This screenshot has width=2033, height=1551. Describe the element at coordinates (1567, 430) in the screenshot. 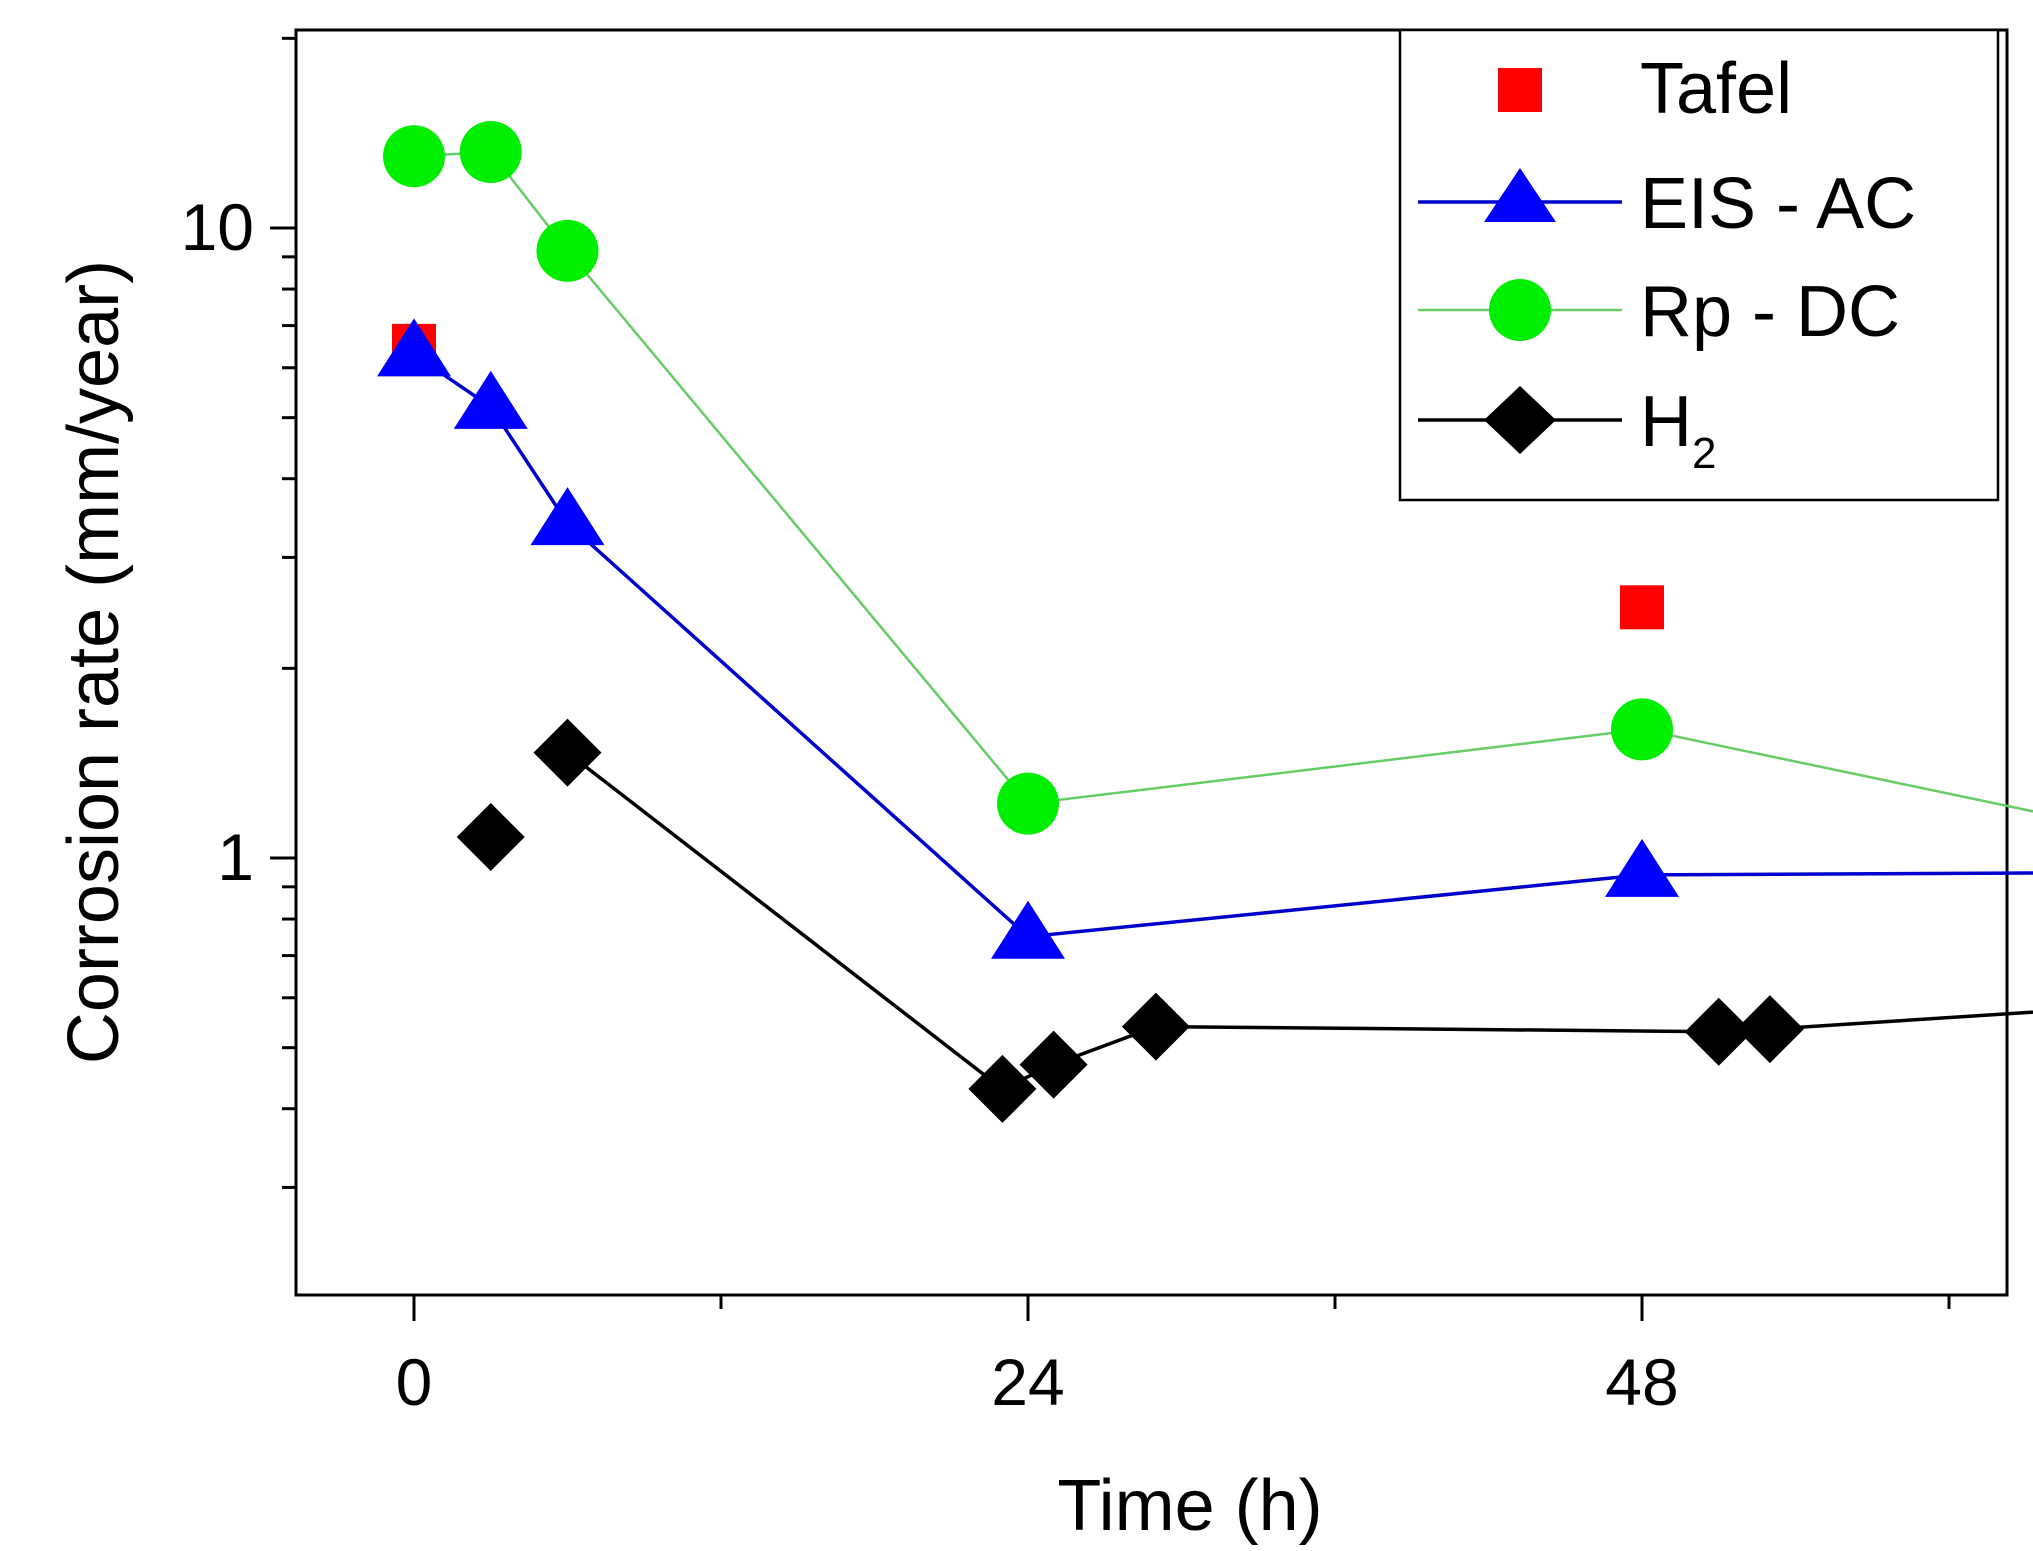

I see `legend-item-h2: H2` at that location.